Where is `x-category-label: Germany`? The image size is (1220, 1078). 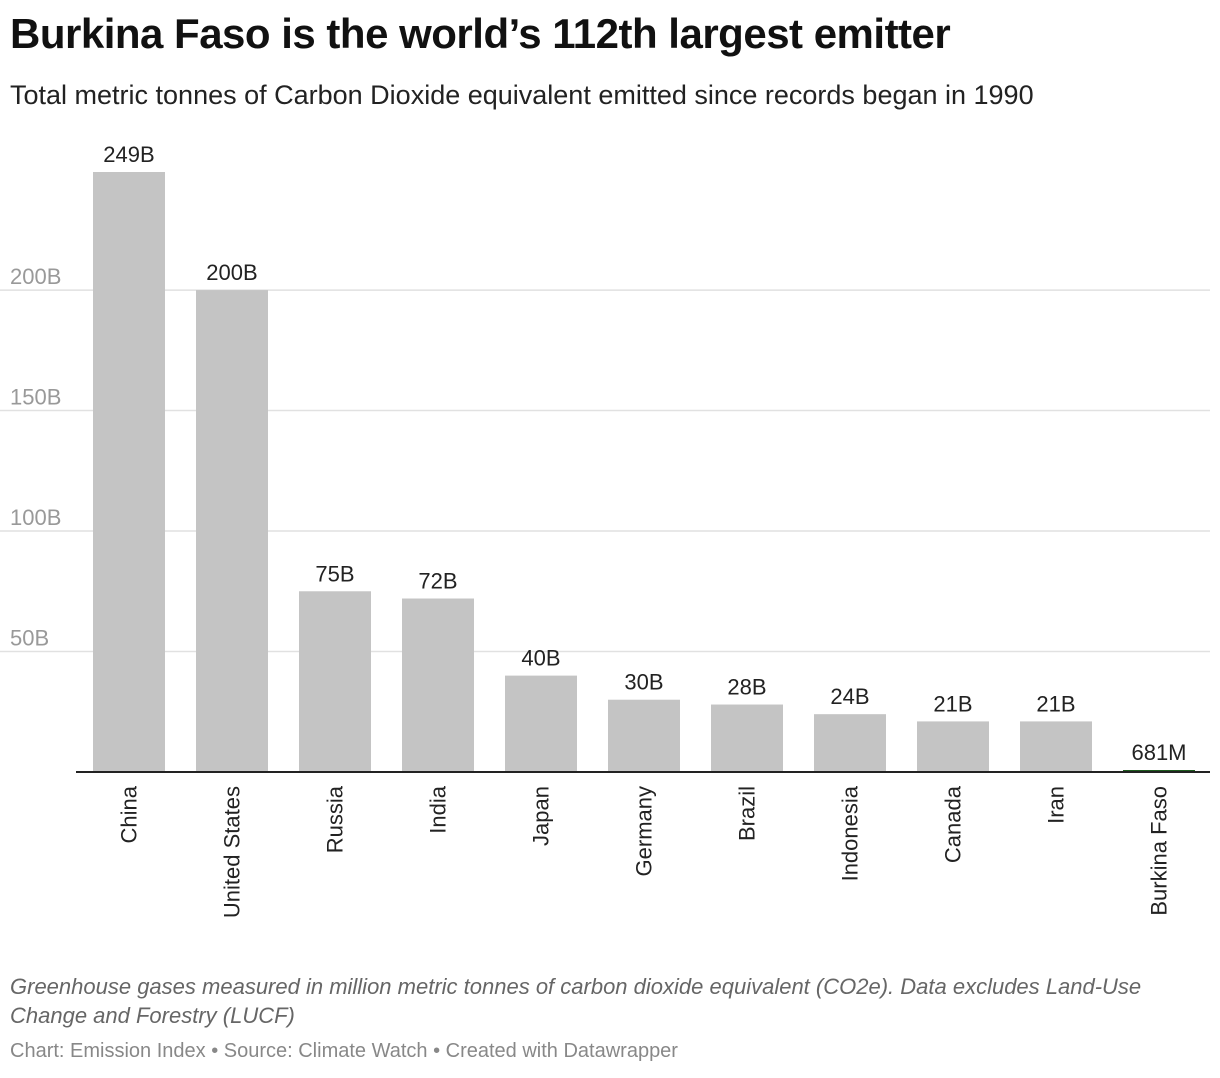 x-category-label: Germany is located at coordinates (644, 831).